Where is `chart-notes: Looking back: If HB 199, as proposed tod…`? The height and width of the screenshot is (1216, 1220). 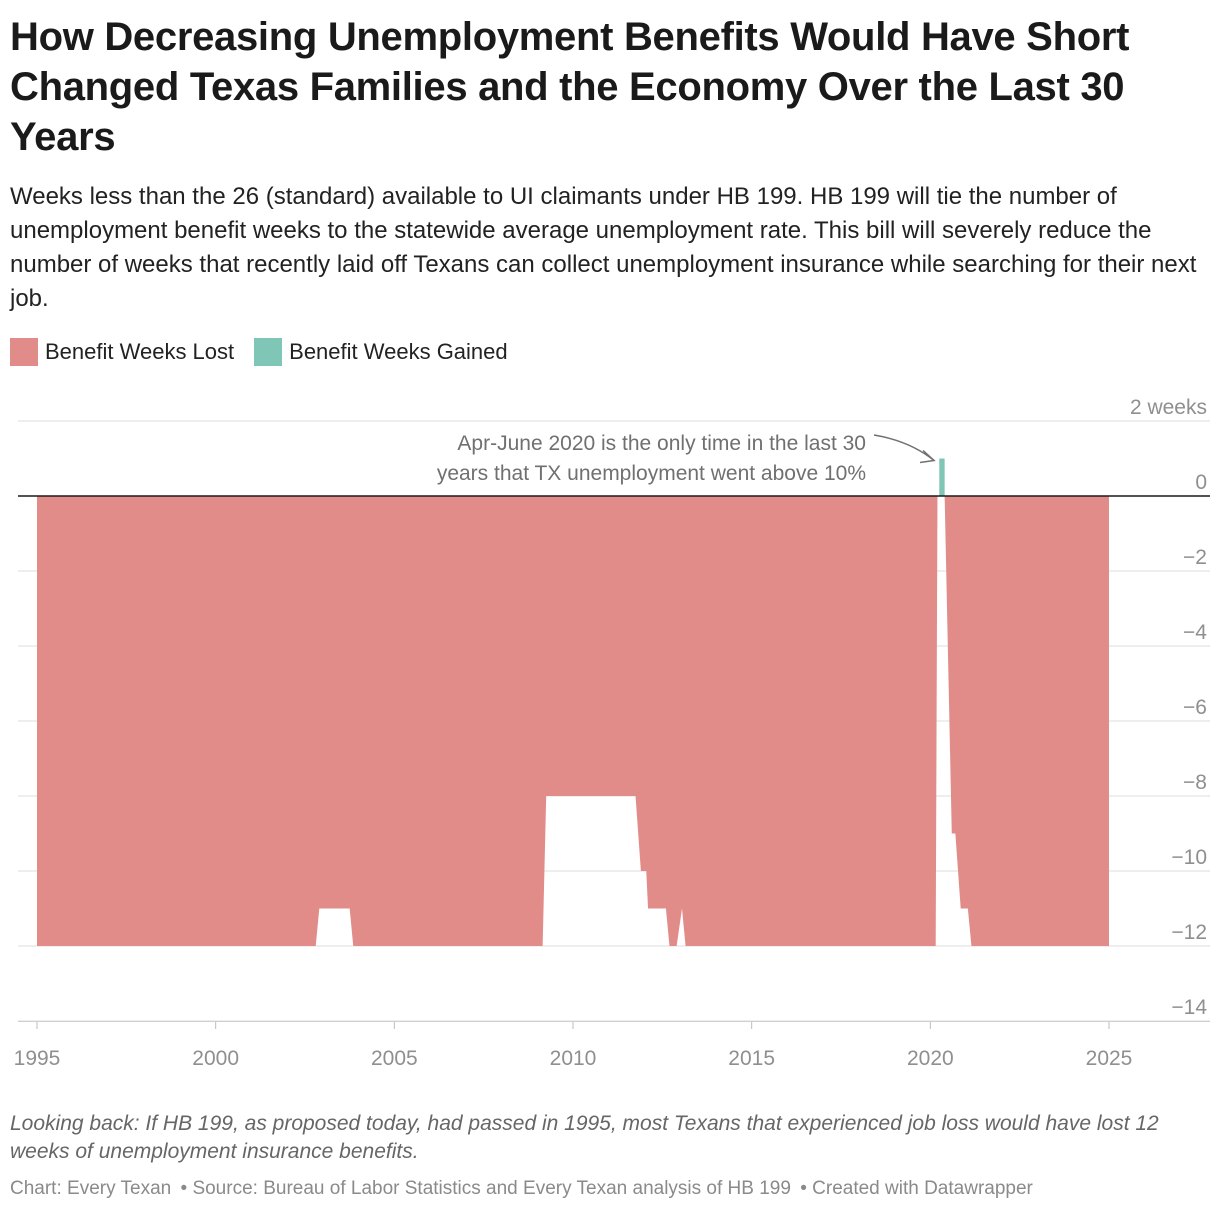
chart-notes: Looking back: If HB 199, as proposed tod… is located at coordinates (584, 1137).